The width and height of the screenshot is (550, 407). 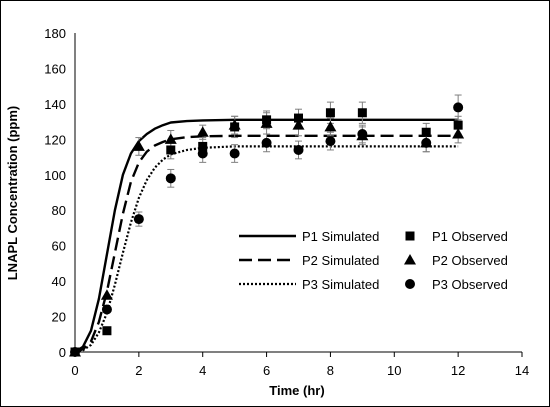 What do you see at coordinates (410, 259) in the screenshot?
I see `legend-marker-p2-observed` at bounding box center [410, 259].